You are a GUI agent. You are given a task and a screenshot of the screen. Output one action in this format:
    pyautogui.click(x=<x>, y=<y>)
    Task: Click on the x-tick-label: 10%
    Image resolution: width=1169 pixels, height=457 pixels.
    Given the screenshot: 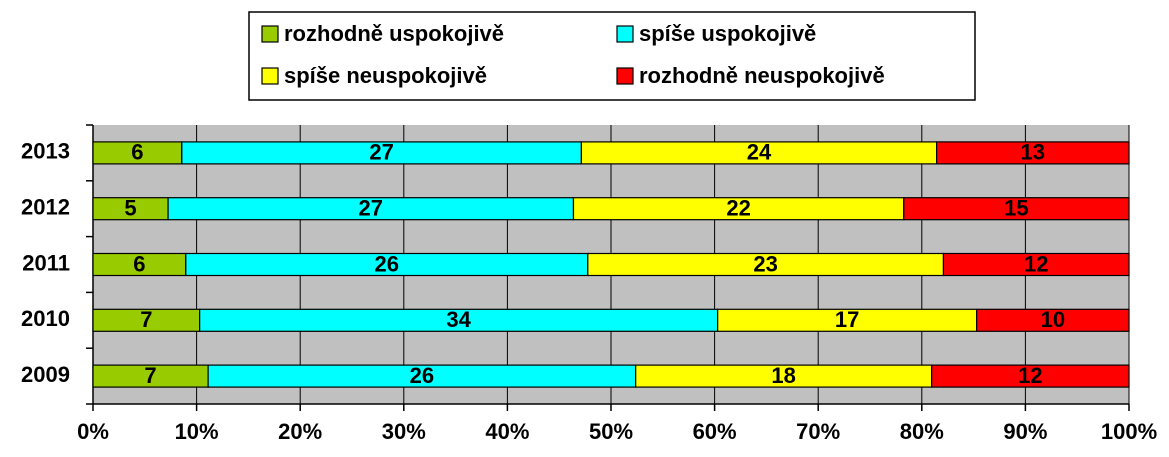 What is the action you would take?
    pyautogui.click(x=197, y=431)
    